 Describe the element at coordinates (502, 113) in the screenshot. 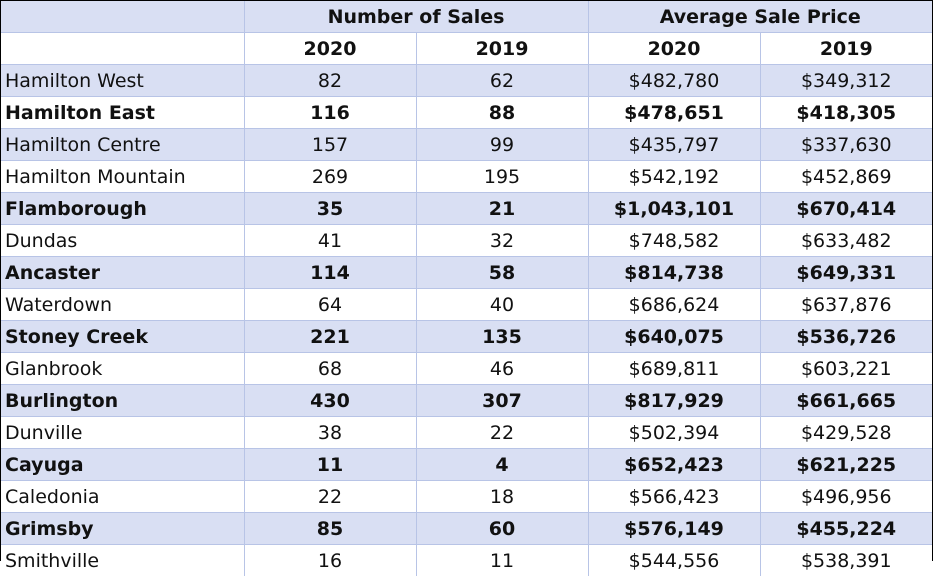

I see `sales-2019-cell: 88` at that location.